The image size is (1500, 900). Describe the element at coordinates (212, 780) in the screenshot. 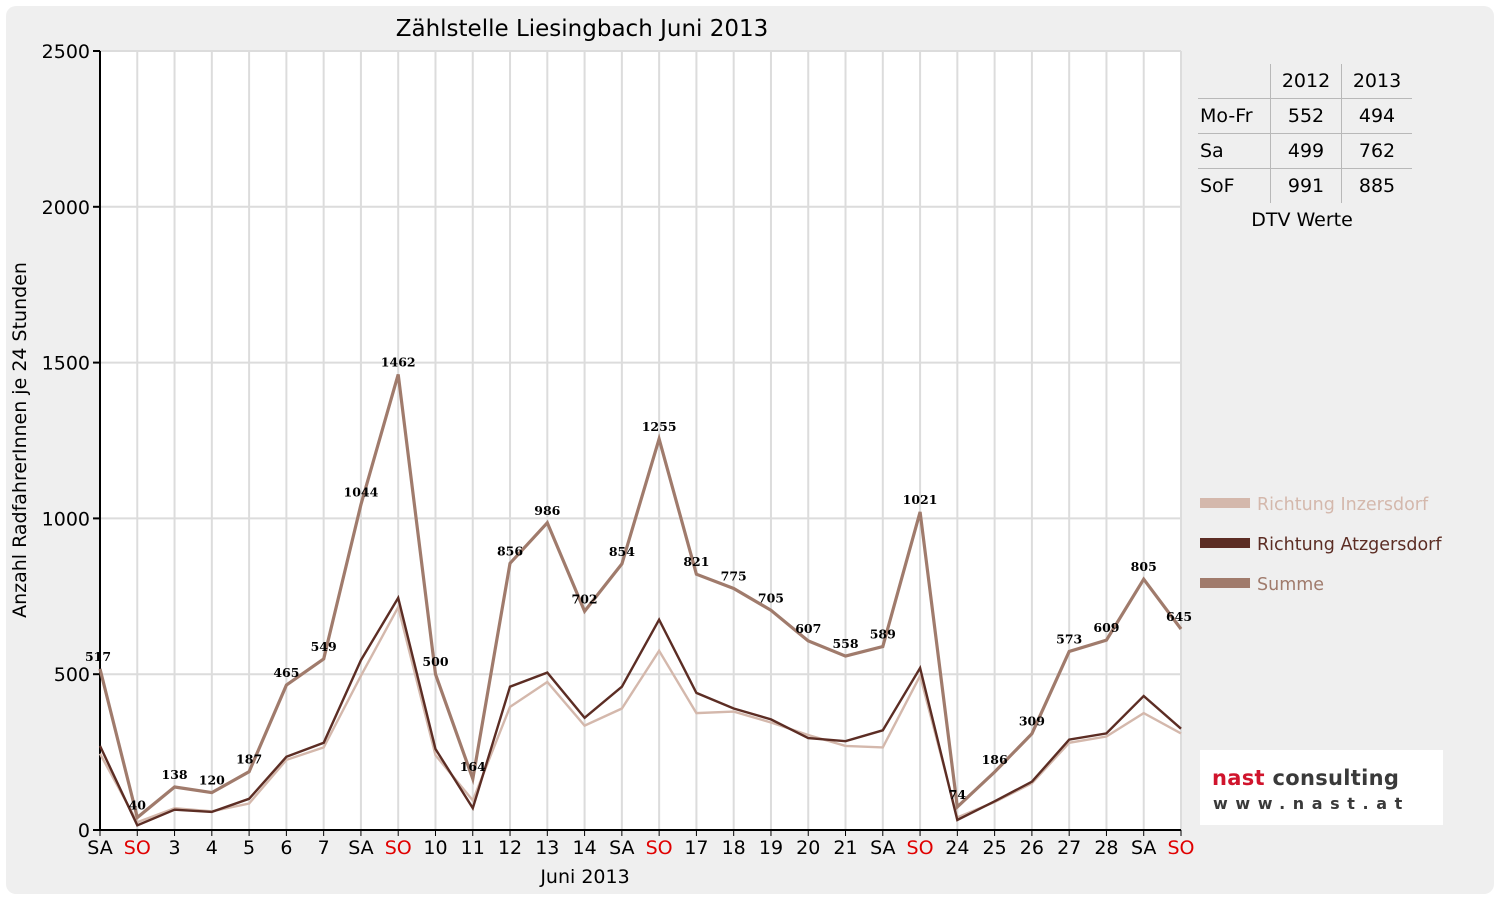

I see `data-label: 120` at that location.